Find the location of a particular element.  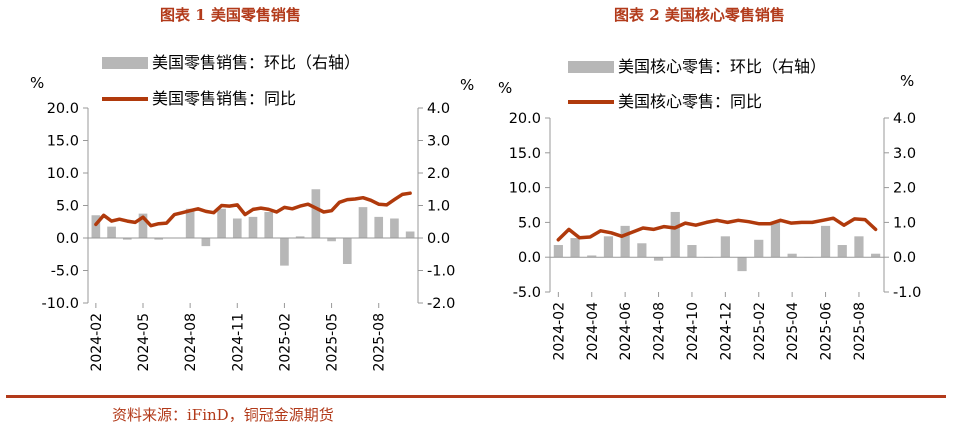

x-tick-label: 2024-10 is located at coordinates (693, 331).